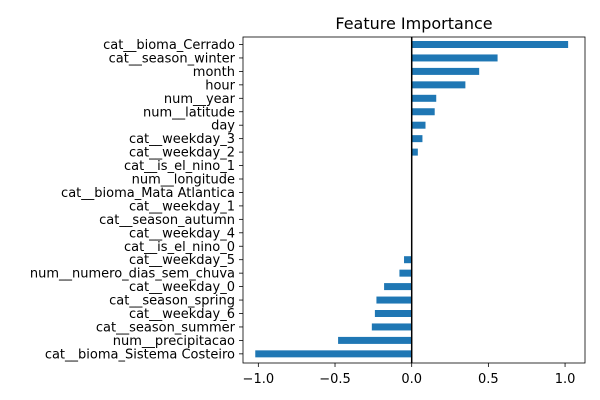 The image size is (600, 400). I want to click on y-tick-label: cat__season_autumn, so click(167, 220).